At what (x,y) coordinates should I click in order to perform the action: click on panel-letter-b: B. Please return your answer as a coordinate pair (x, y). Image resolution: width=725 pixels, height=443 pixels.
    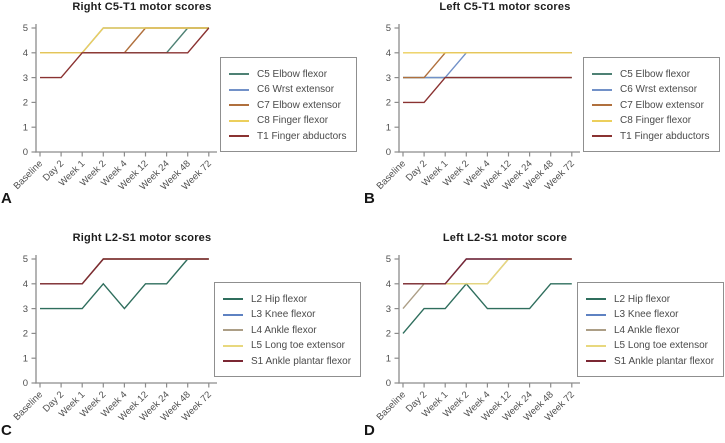
    Looking at the image, I should click on (369, 198).